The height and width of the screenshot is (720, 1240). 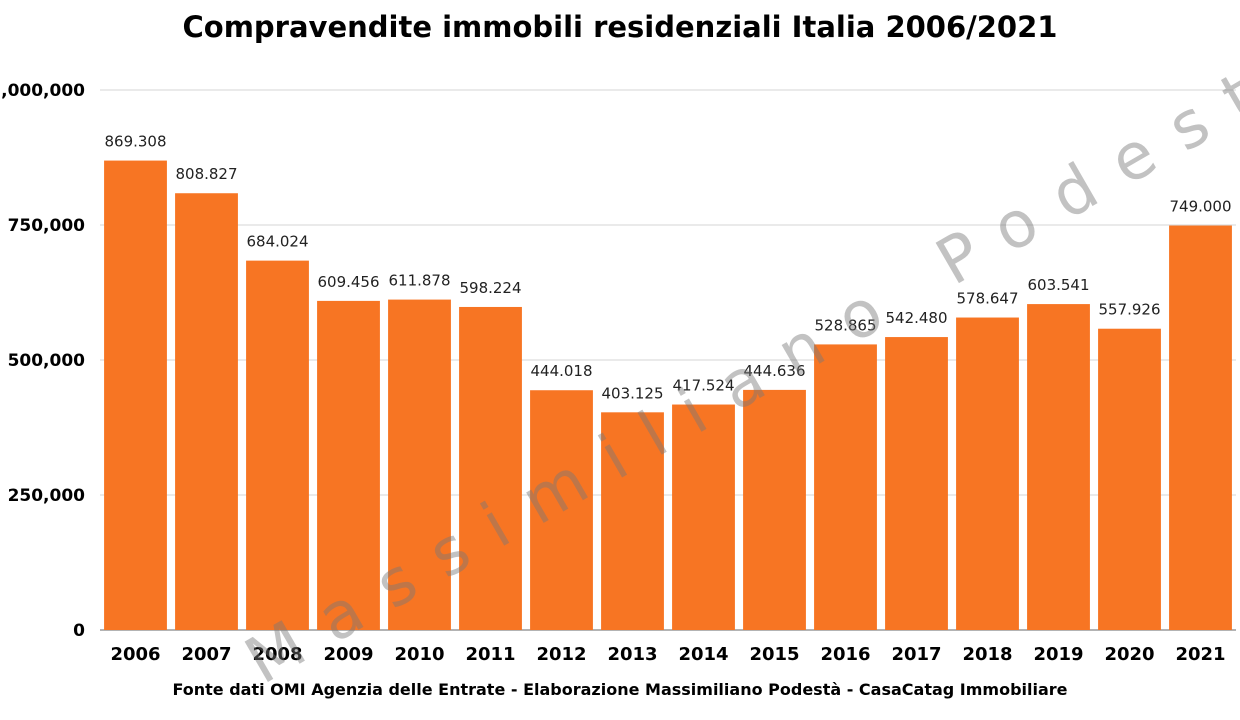 I want to click on x-tick-label-2007: 2007, so click(x=206, y=654).